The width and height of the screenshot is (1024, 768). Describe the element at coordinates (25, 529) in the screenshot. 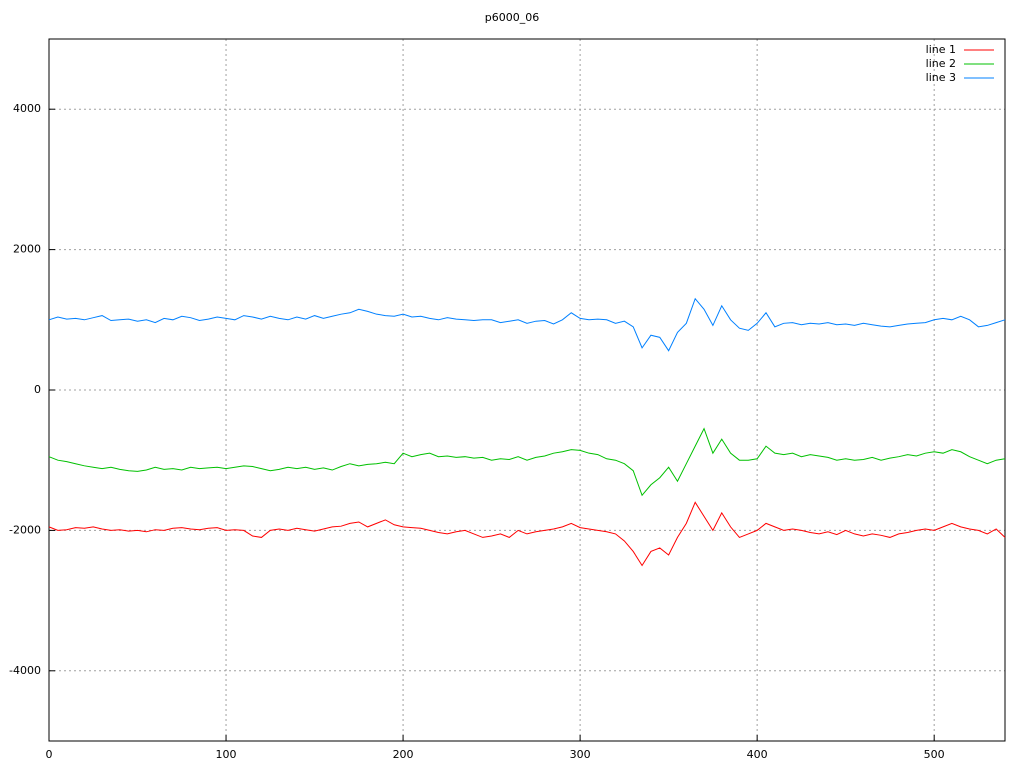

I see `y-tick-label: -2000` at that location.